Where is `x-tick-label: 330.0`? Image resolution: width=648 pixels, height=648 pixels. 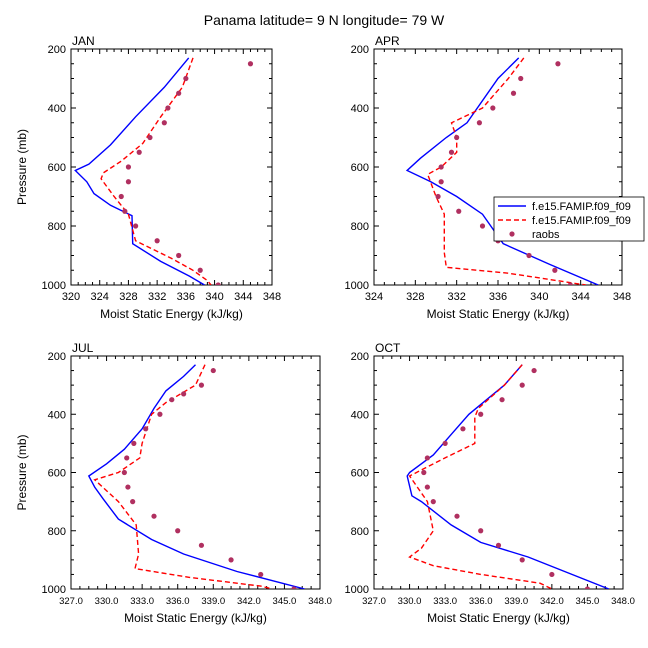 x-tick-label: 330.0 is located at coordinates (107, 601).